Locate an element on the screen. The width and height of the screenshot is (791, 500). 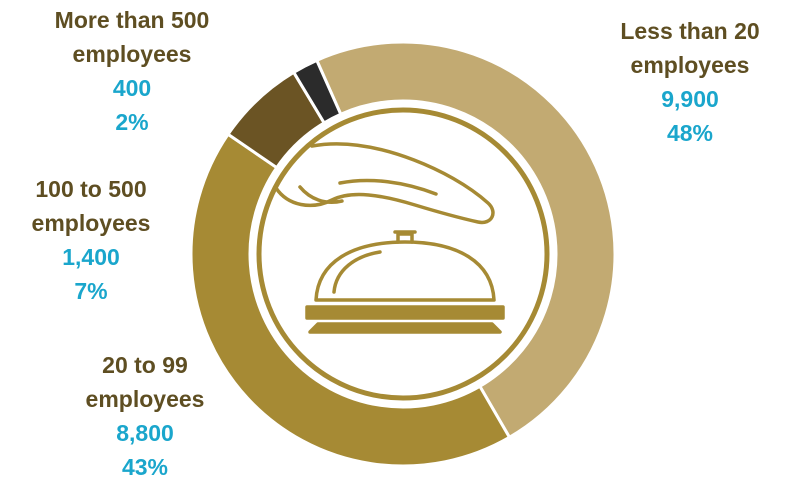
category-label: 100 to 500 is located at coordinates (91, 189).